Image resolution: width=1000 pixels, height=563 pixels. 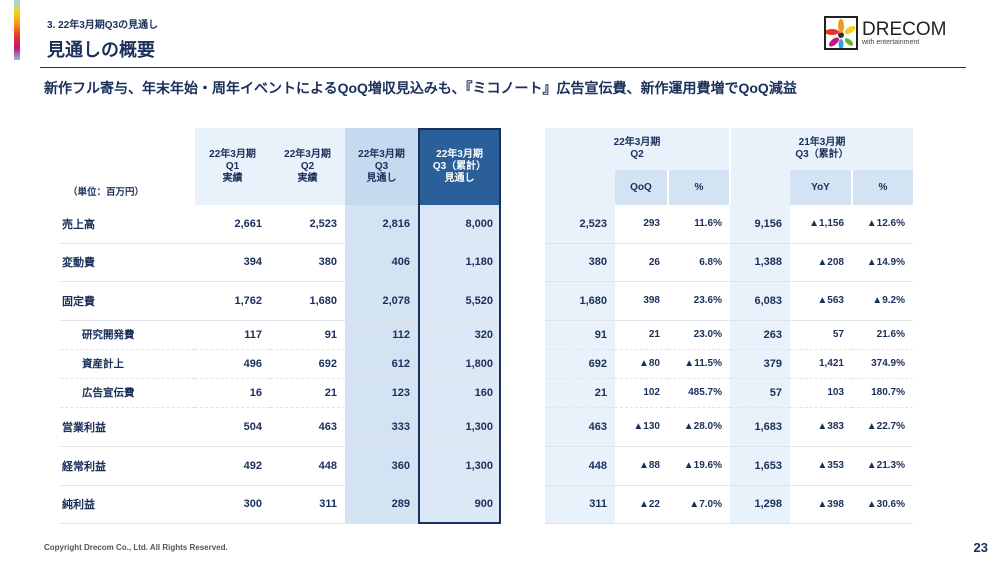 I want to click on group-header: 21年3月期 Q3（累計）, so click(x=821, y=149).